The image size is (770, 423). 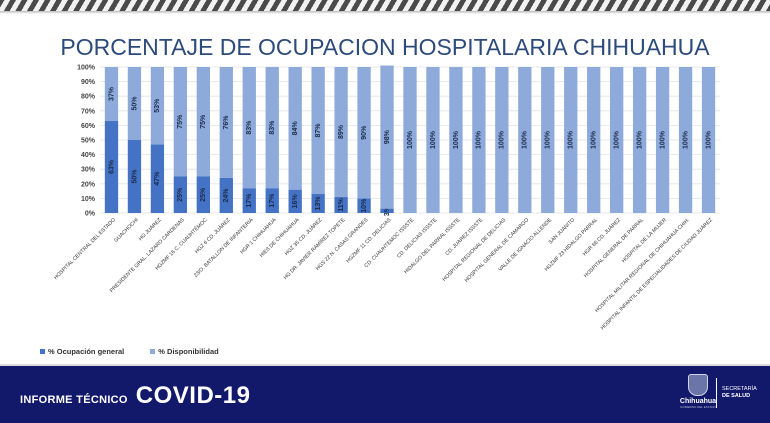 What do you see at coordinates (369, 241) in the screenshot?
I see `x-tick-label: HGZMF 11 CD. DELICIAS` at bounding box center [369, 241].